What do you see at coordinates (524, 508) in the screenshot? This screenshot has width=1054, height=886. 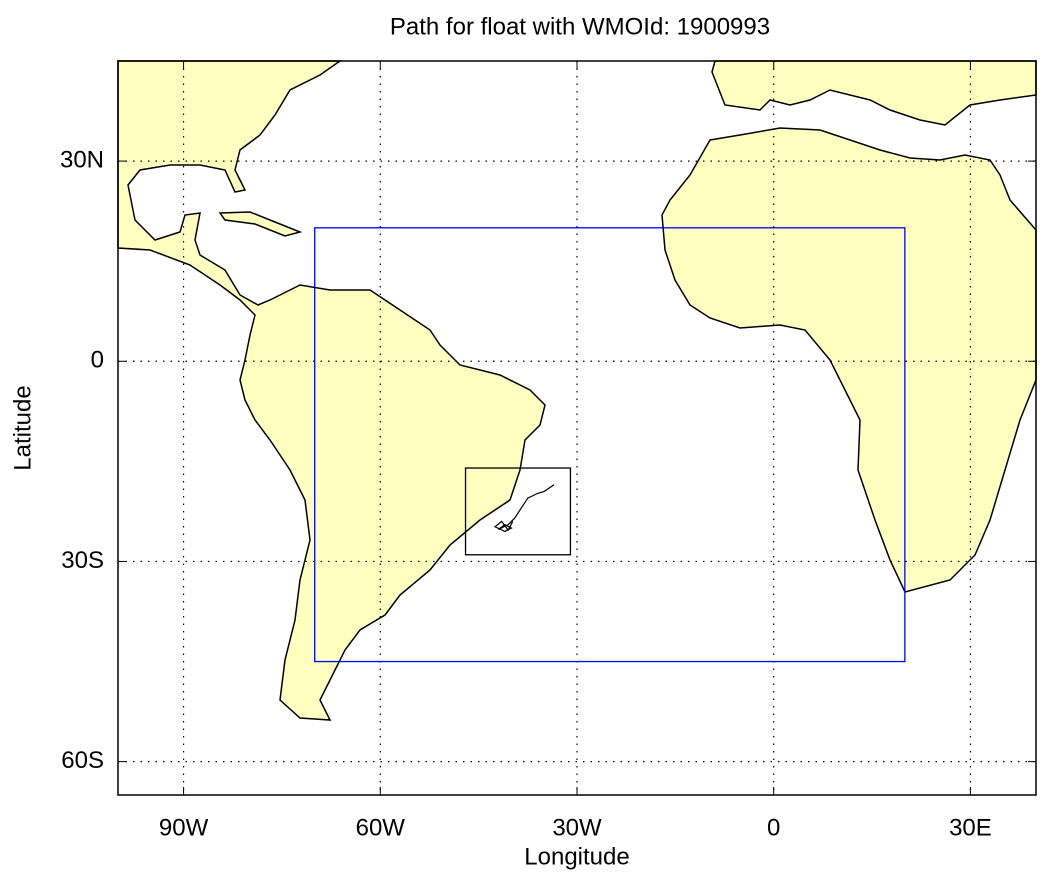 I see `float-track` at bounding box center [524, 508].